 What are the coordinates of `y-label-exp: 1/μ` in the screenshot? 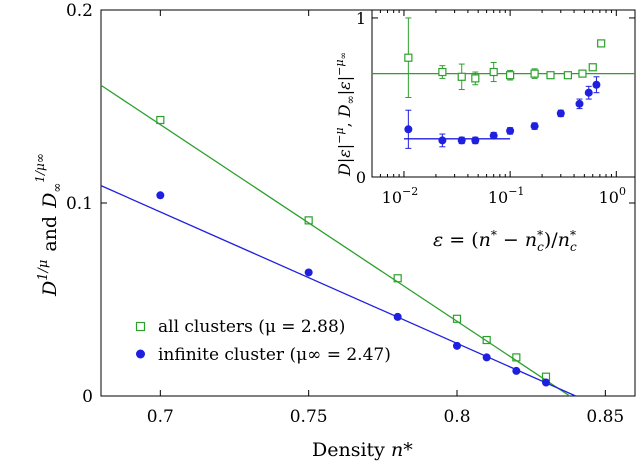 It's located at (43, 270).